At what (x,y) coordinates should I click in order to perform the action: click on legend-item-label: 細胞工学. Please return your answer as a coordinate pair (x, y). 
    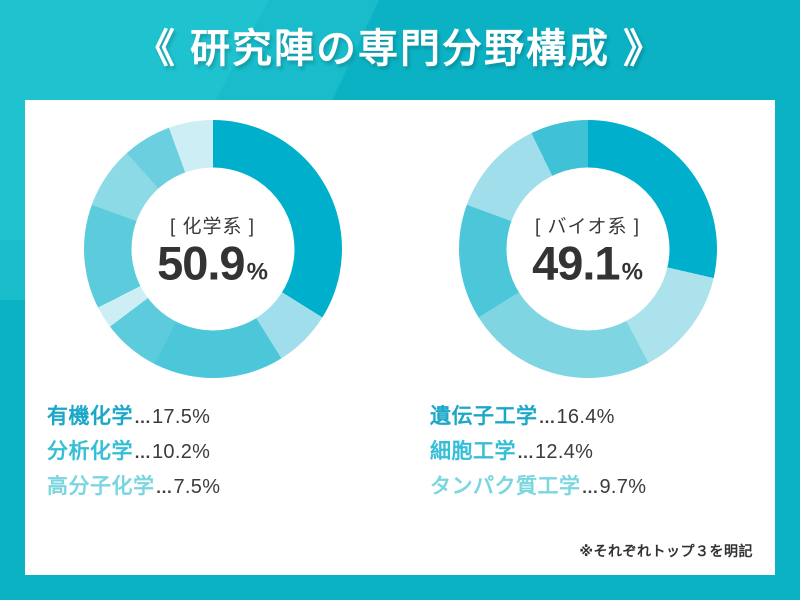
    Looking at the image, I should click on (473, 451).